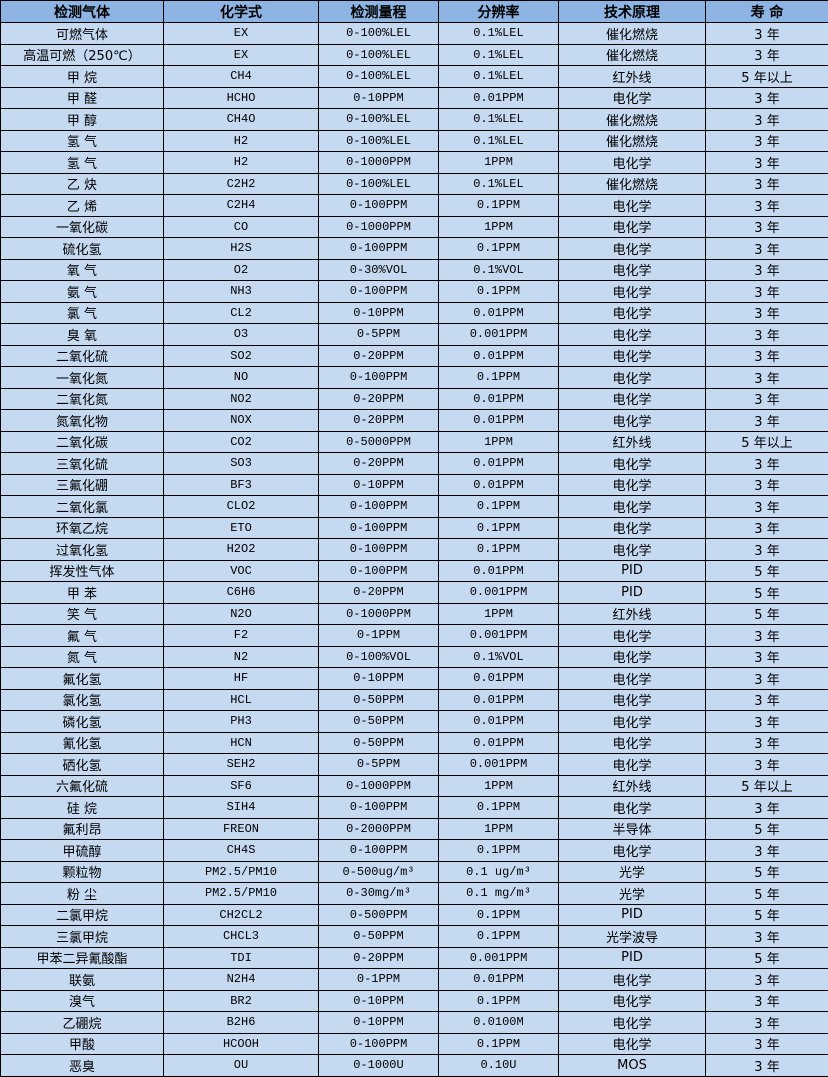 The width and height of the screenshot is (828, 1077). I want to click on gas-cell: 甲 醇, so click(82, 120).